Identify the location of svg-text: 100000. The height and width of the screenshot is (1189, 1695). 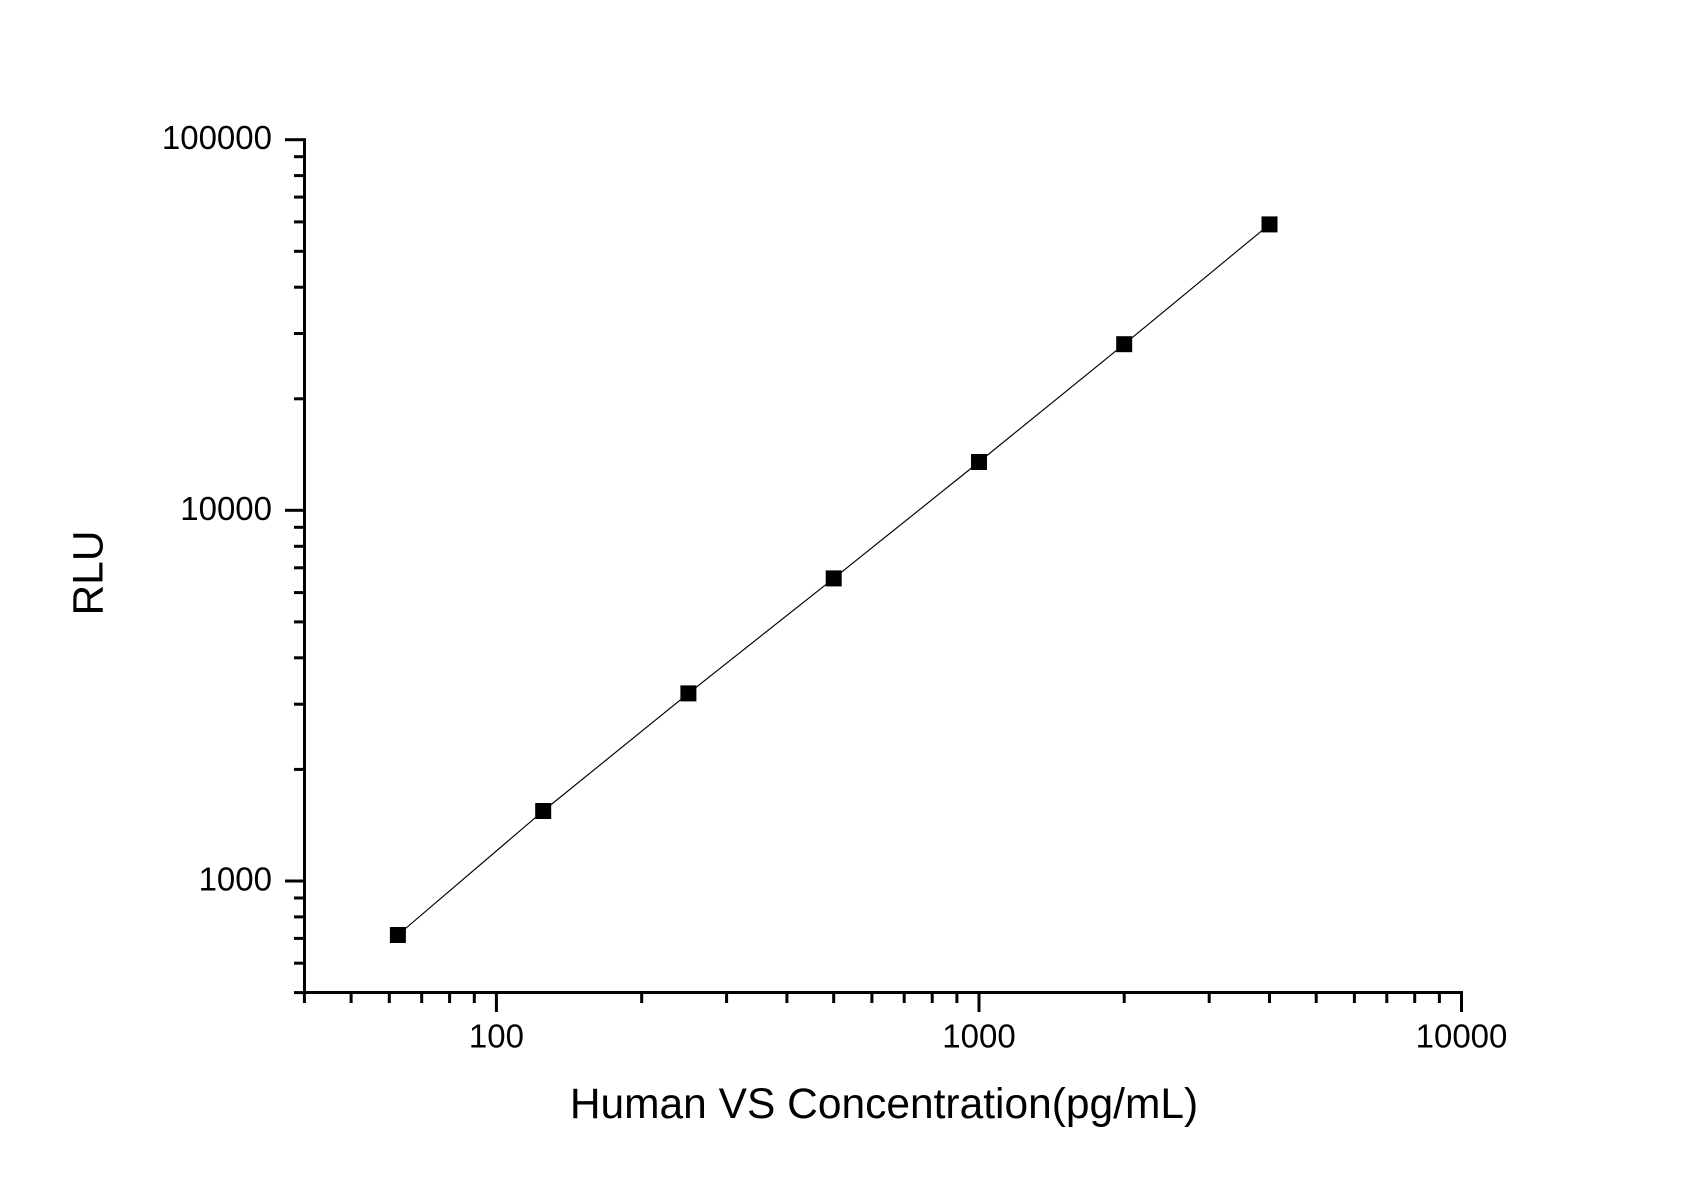
(217, 137).